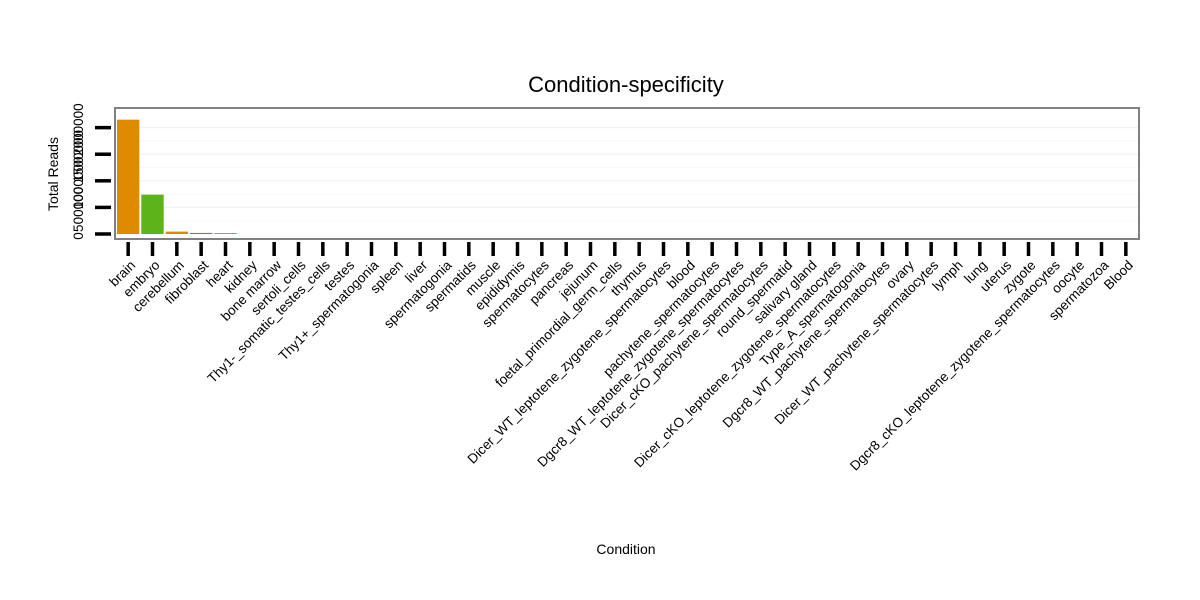 The height and width of the screenshot is (600, 1200). Describe the element at coordinates (625, 549) in the screenshot. I see `x-axis-title: Condition` at that location.